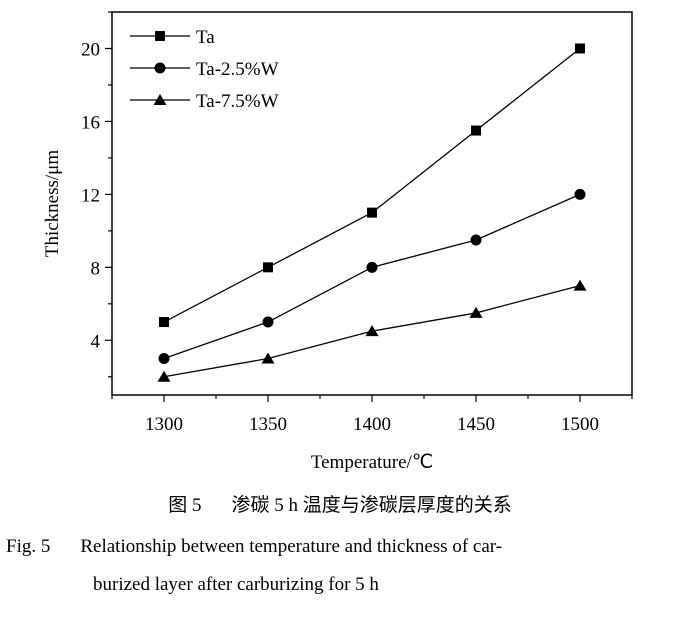  I want to click on caption-cn-label: 图 5, so click(185, 505).